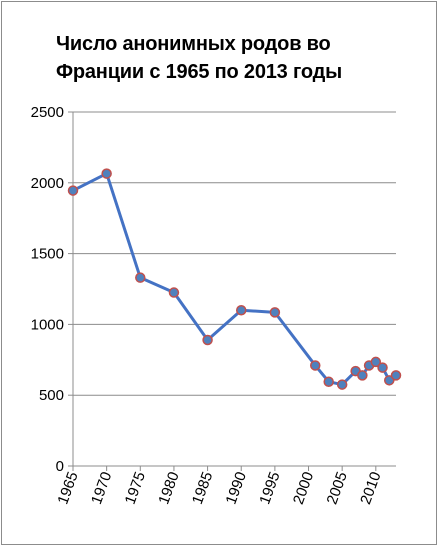 This screenshot has height=548, width=440. Describe the element at coordinates (207, 340) in the screenshot. I see `data-point-1985` at that location.